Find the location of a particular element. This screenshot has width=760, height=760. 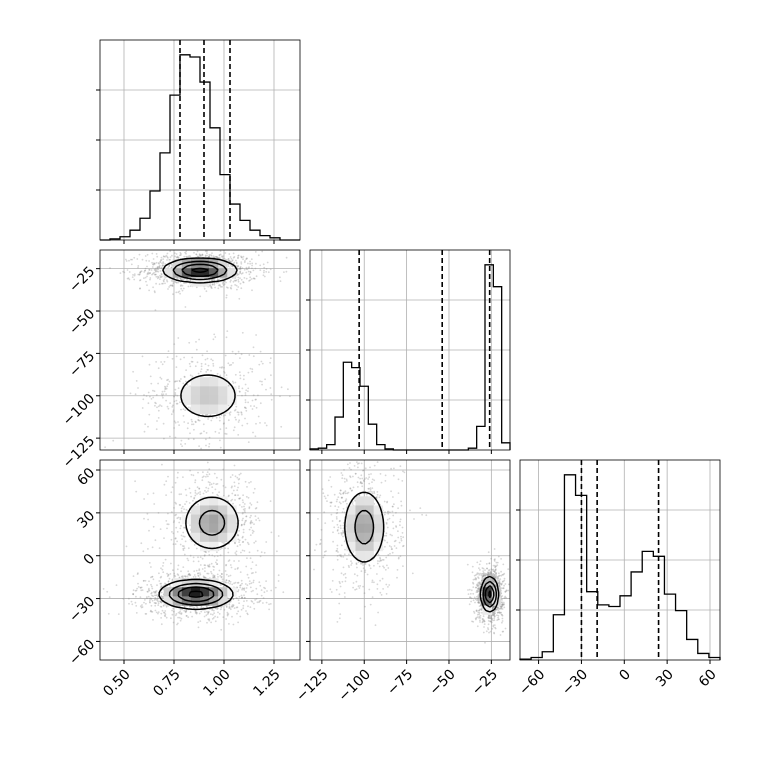

contour-level is located at coordinates (200, 270).